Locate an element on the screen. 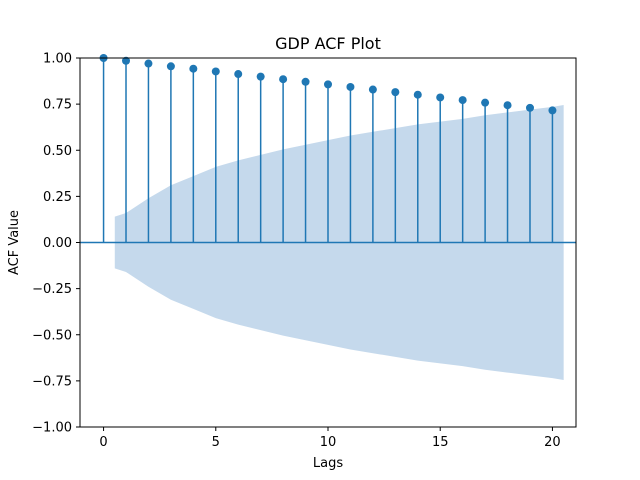  x-ticks: 0 5 10 15 20 is located at coordinates (330, 438).